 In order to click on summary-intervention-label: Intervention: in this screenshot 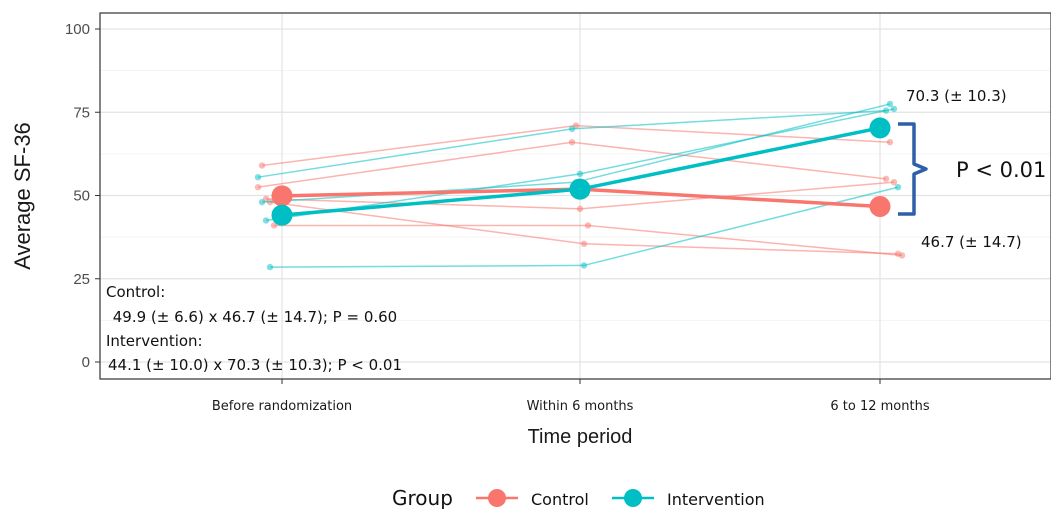, I will do `click(154, 341)`.